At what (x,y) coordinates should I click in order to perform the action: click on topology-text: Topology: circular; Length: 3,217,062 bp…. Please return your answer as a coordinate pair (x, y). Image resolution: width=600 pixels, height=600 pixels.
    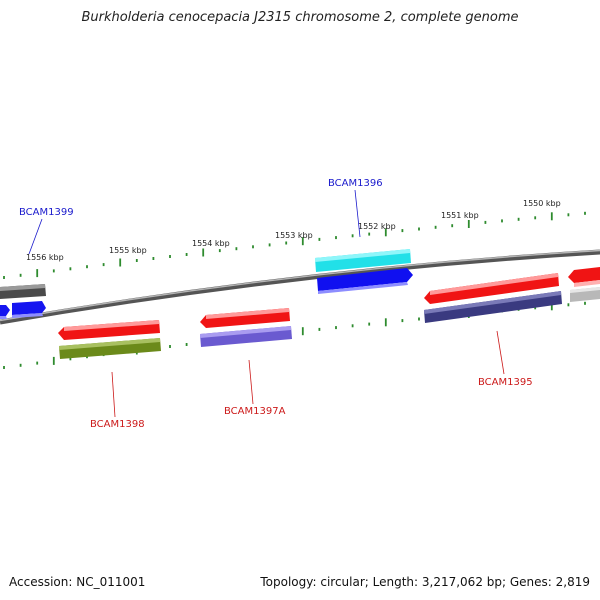
    Looking at the image, I should click on (425, 582).